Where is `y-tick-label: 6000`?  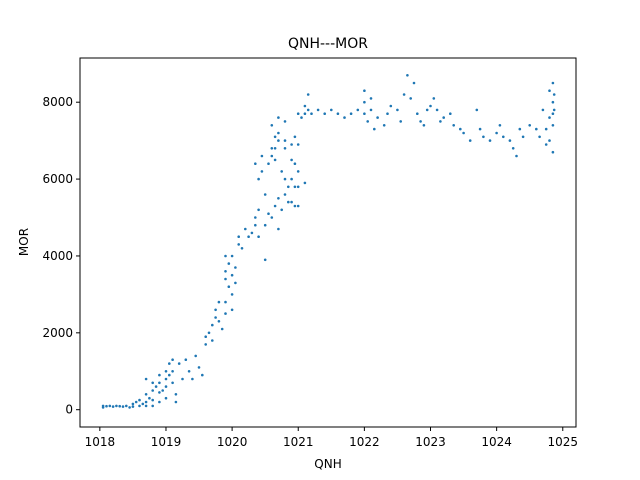
y-tick-label: 6000 is located at coordinates (57, 179).